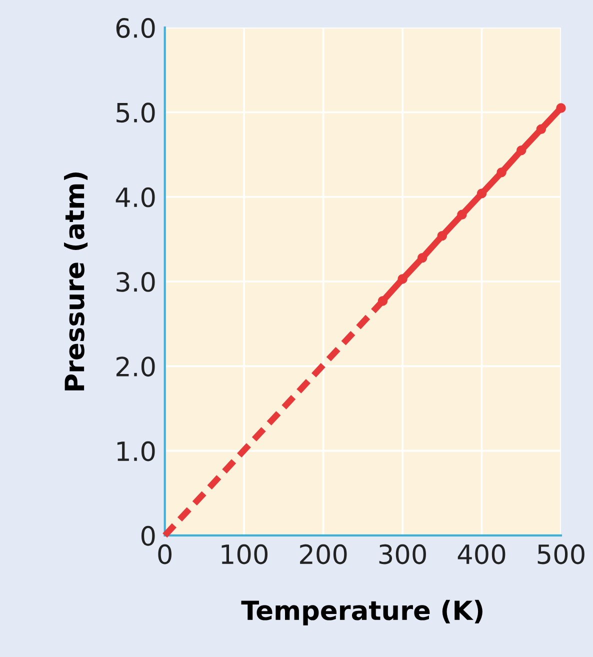 This screenshot has width=593, height=657. Describe the element at coordinates (135, 28) in the screenshot. I see `y-tick-label: 6.0` at that location.